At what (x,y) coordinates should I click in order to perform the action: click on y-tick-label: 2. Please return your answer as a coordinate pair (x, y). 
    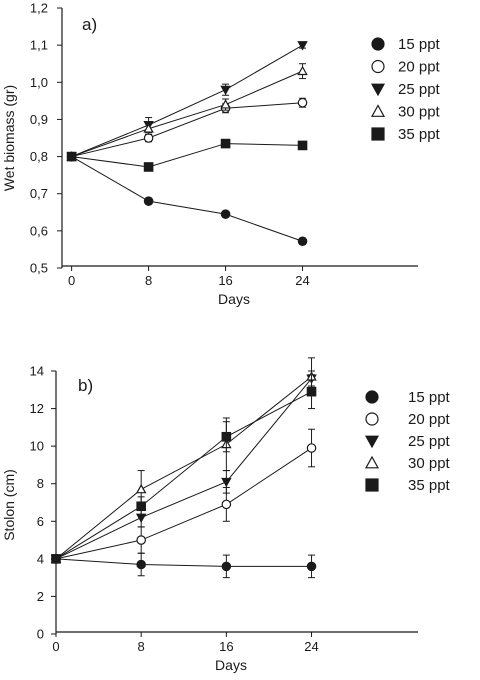
    Looking at the image, I should click on (40, 596).